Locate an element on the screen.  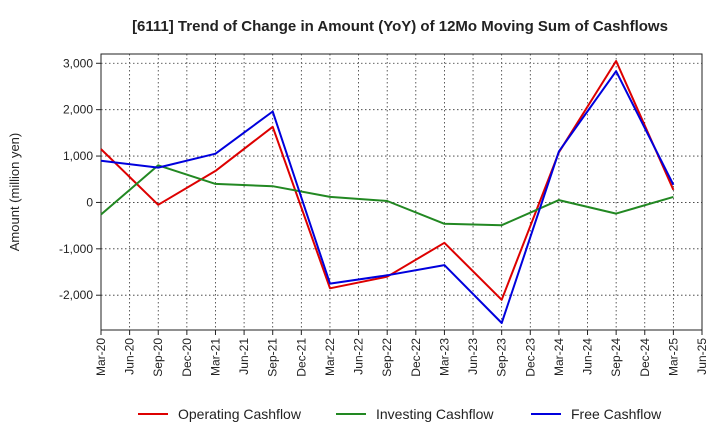
x-tick-label: Mar-20 is located at coordinates (101, 357).